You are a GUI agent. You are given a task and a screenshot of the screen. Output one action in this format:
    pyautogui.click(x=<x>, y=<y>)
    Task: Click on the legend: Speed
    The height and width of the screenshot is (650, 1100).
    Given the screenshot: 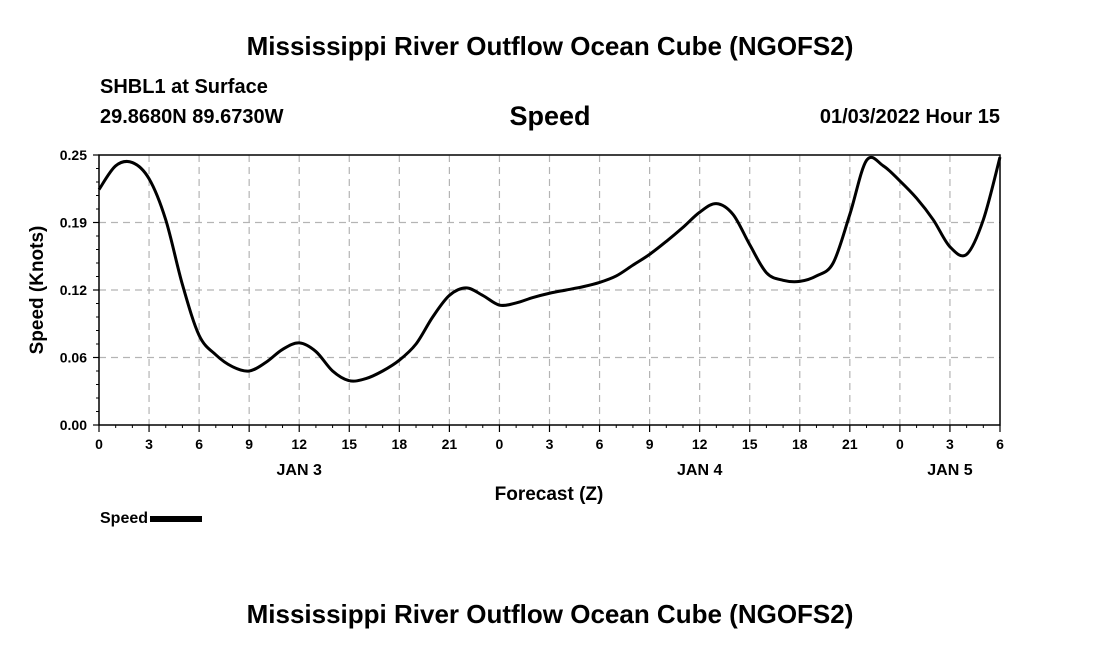 What is the action you would take?
    pyautogui.click(x=151, y=519)
    